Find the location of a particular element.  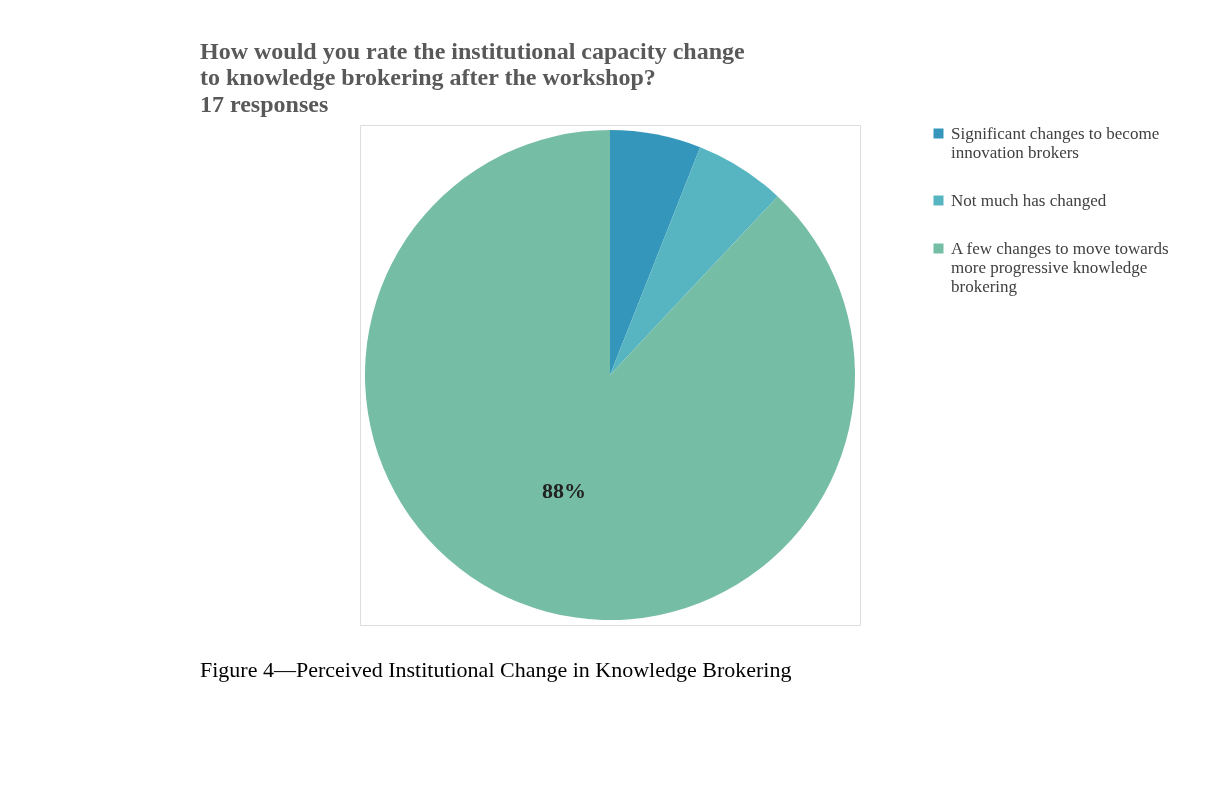

legend-label: Not much has changed is located at coordinates (1029, 200).